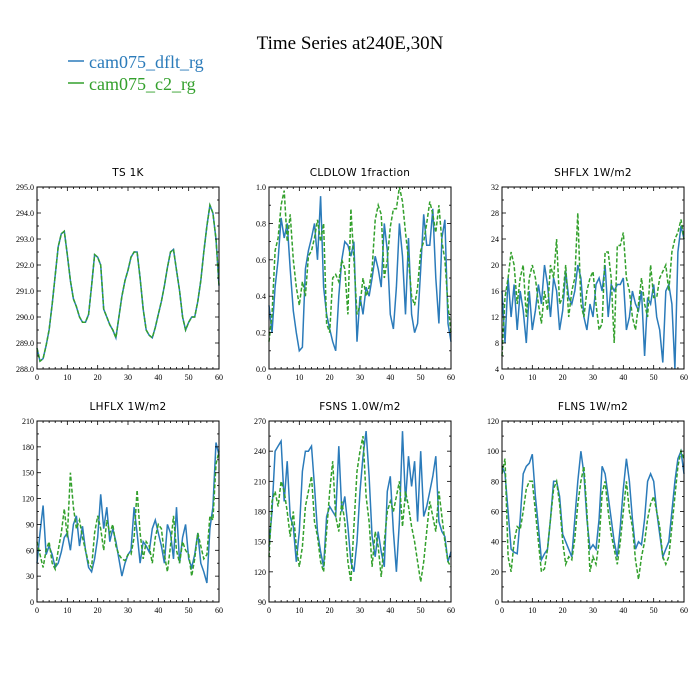 Image resolution: width=700 pixels, height=700 pixels. What do you see at coordinates (25, 291) in the screenshot?
I see `y-tick-label: 291.0` at bounding box center [25, 291].